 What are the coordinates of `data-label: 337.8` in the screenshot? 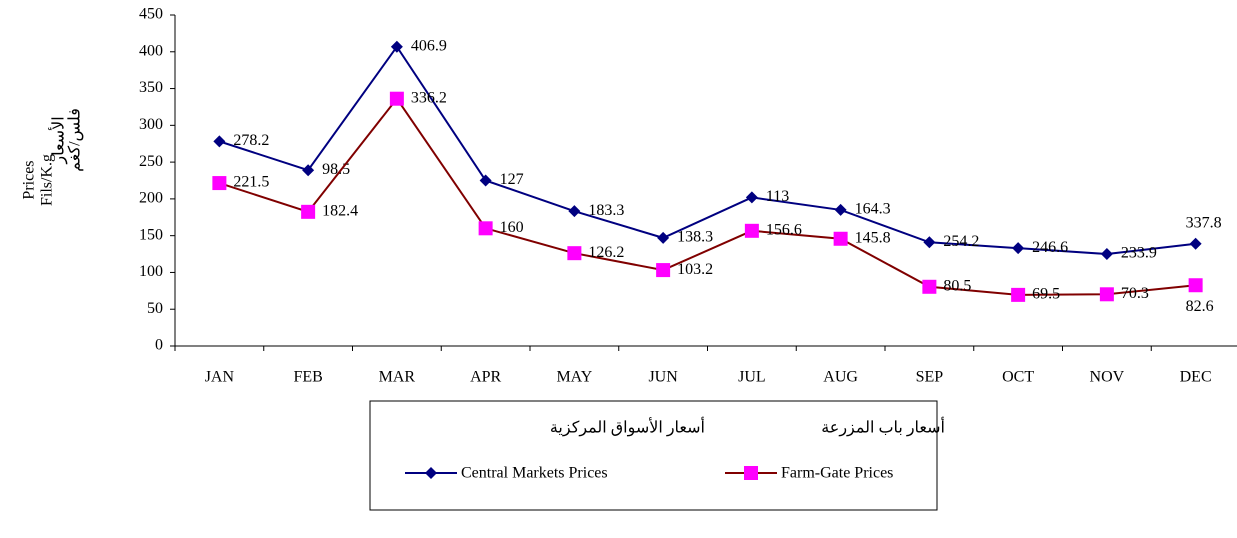 It's located at (1204, 222).